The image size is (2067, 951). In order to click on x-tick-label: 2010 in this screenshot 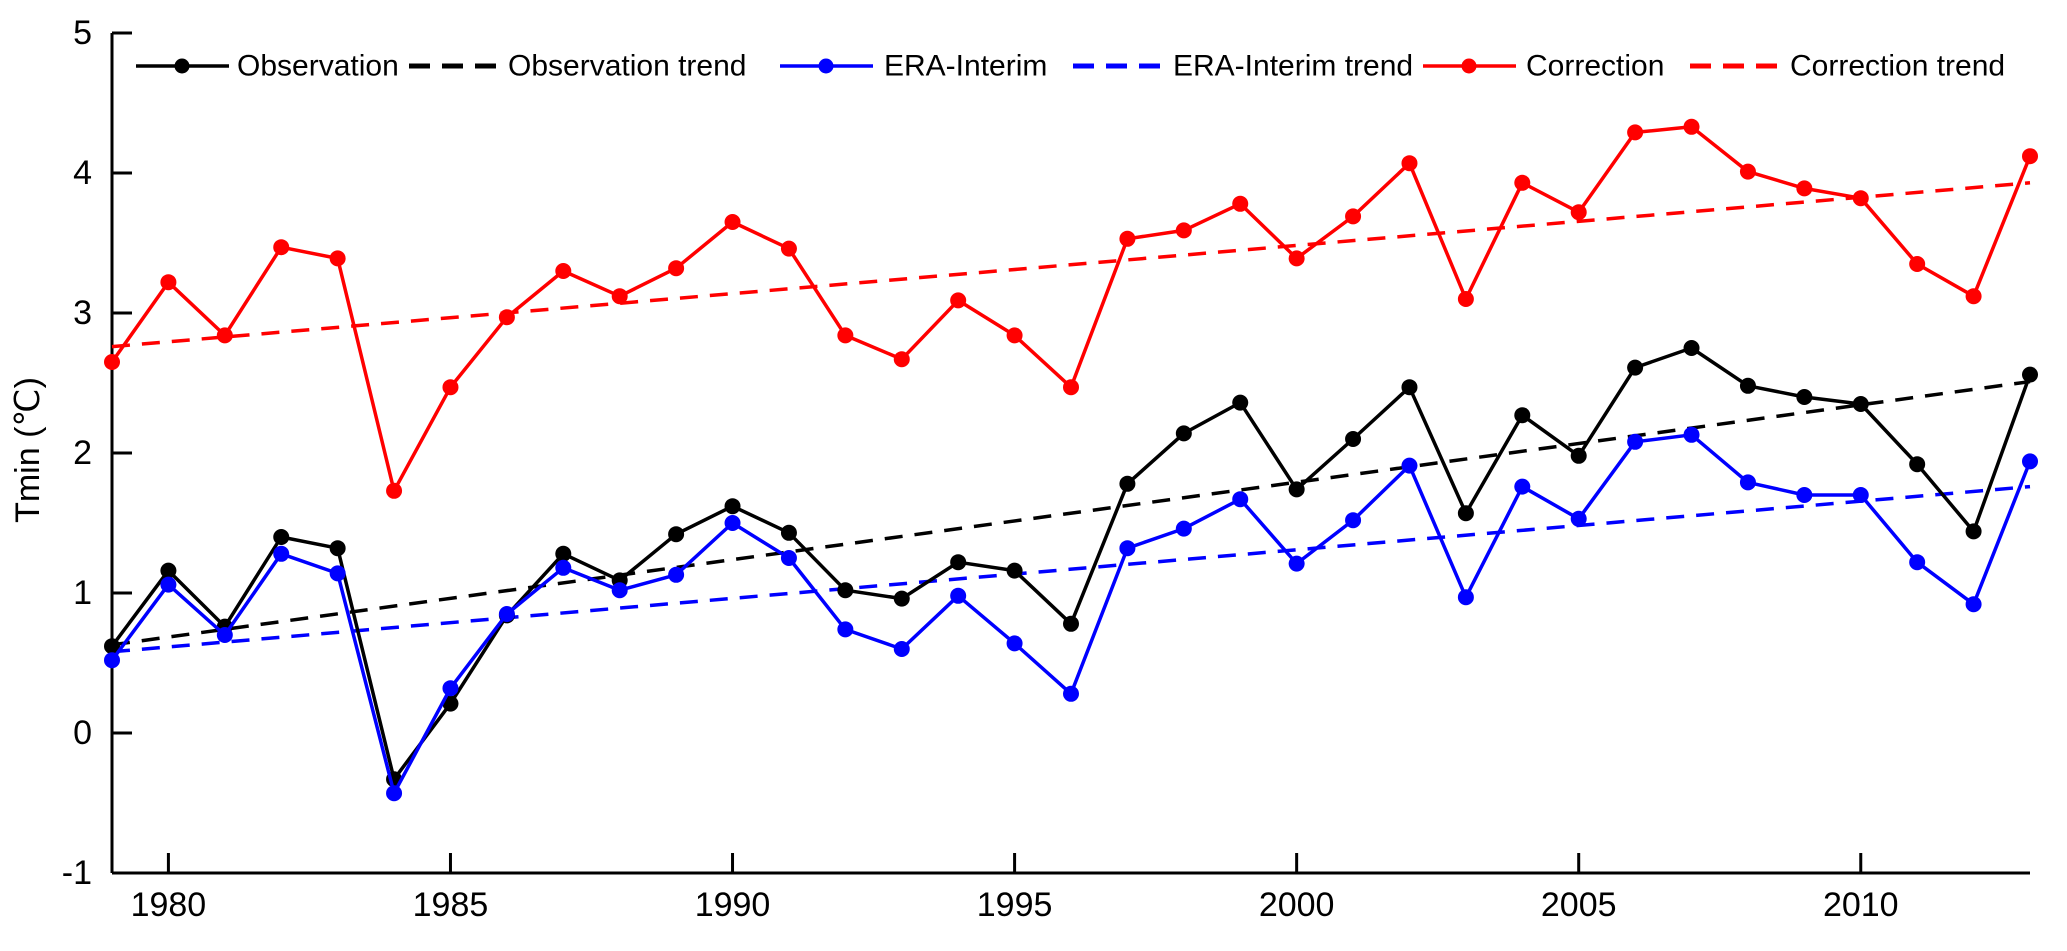, I will do `click(1861, 905)`.